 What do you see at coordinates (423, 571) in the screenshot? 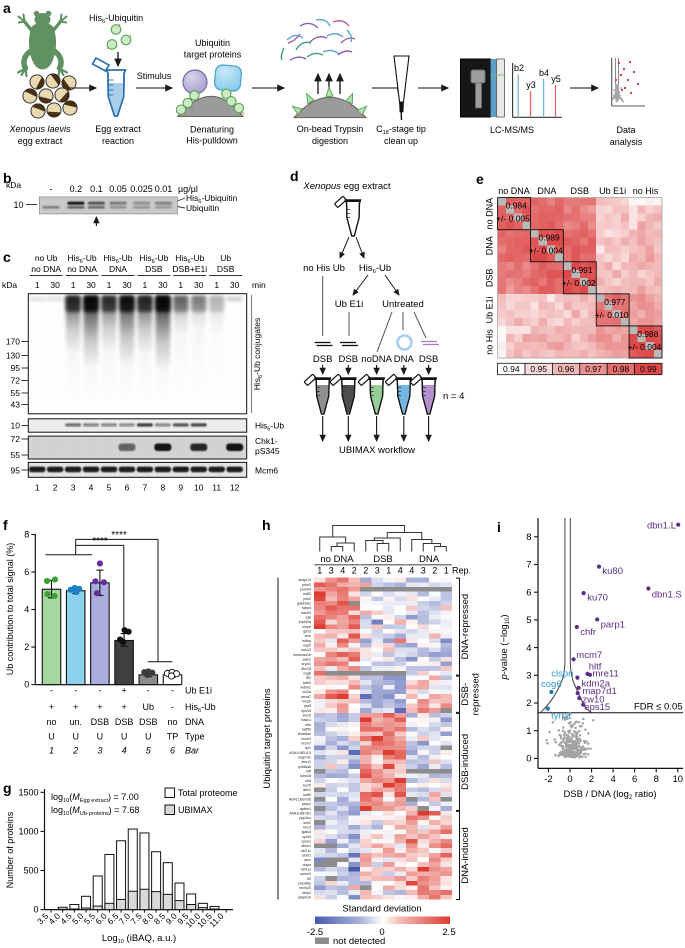
I see `svg-text: 3` at bounding box center [423, 571].